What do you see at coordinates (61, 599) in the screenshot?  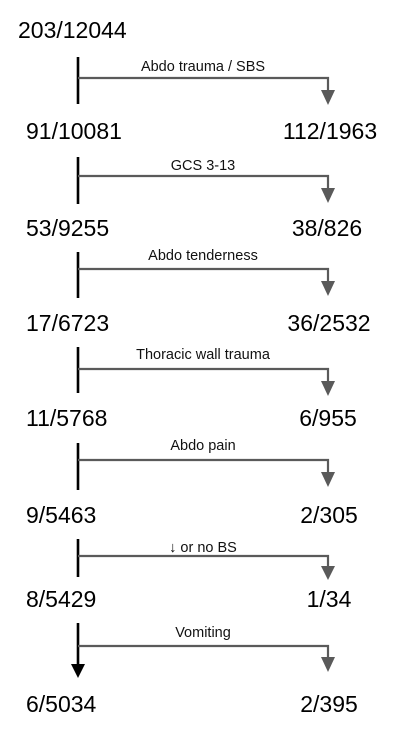 I see `remaining-count-6: 8/5429` at bounding box center [61, 599].